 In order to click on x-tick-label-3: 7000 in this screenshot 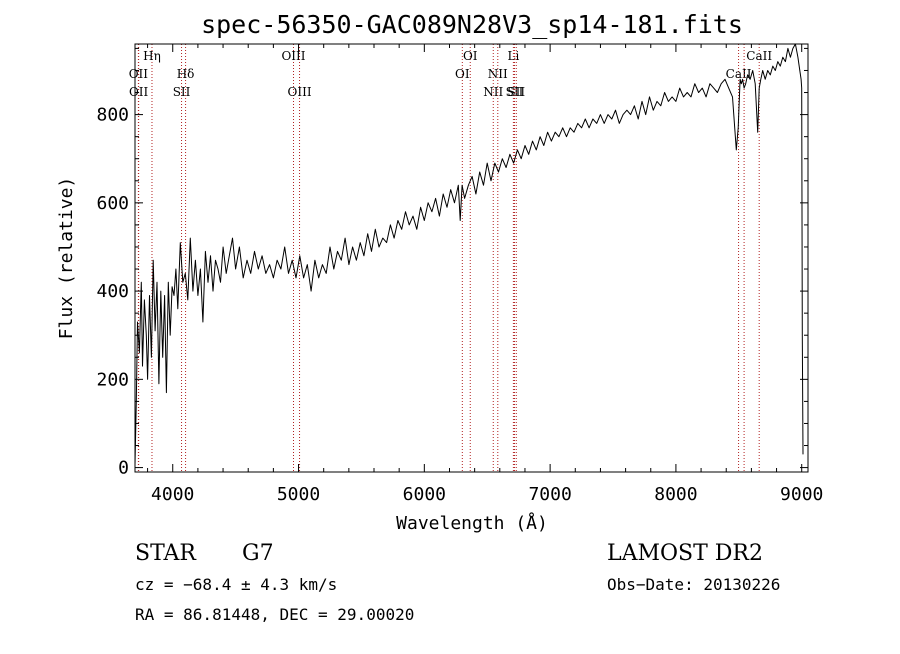, I will do `click(549, 494)`.